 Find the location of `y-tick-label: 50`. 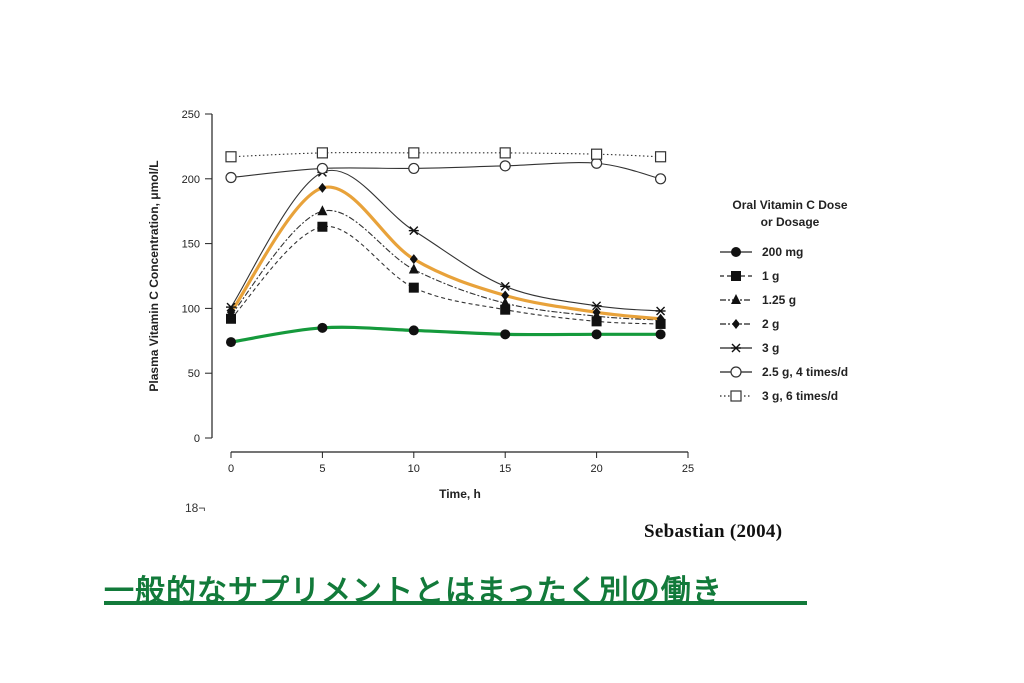

y-tick-label: 50 is located at coordinates (194, 374).